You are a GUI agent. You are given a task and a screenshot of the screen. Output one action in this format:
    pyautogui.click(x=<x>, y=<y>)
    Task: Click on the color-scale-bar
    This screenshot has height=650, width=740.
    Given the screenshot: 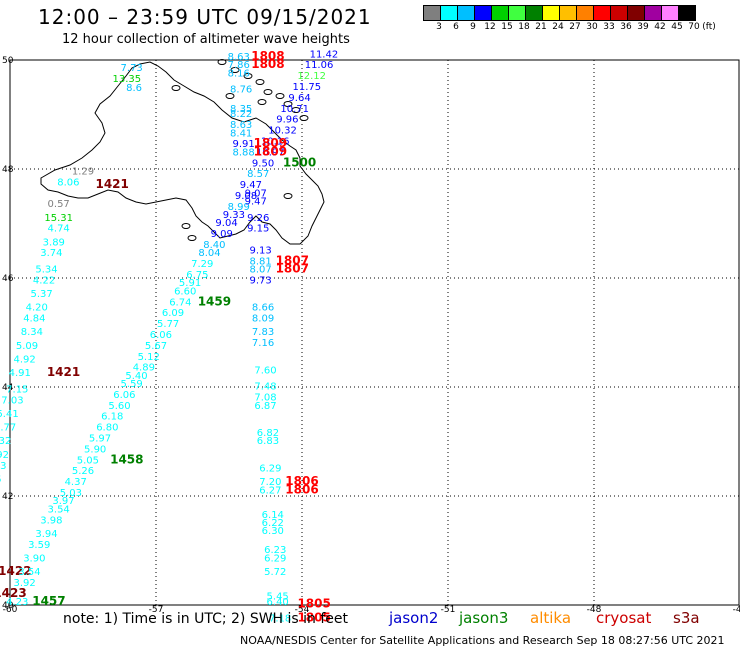 What is the action you would take?
    pyautogui.click(x=559, y=13)
    